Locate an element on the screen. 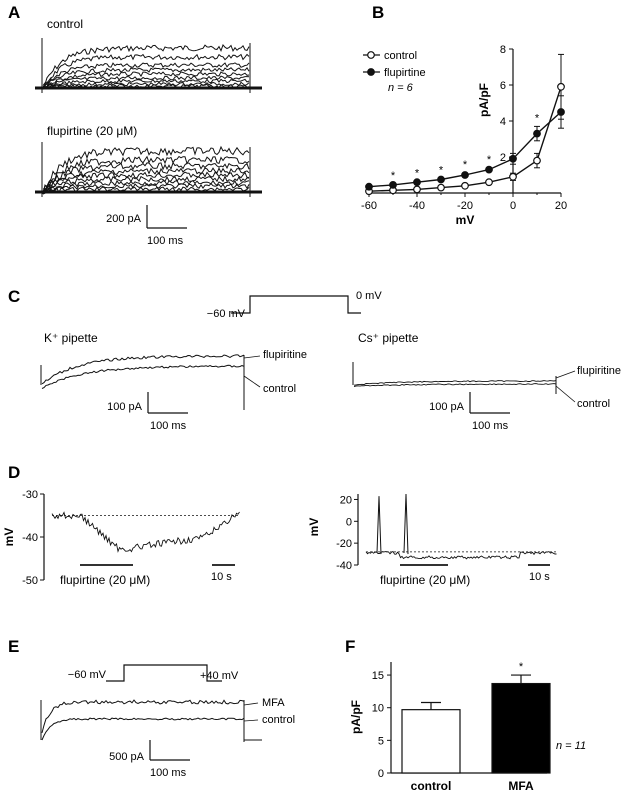  panel-a-letter: A is located at coordinates (14, 12).